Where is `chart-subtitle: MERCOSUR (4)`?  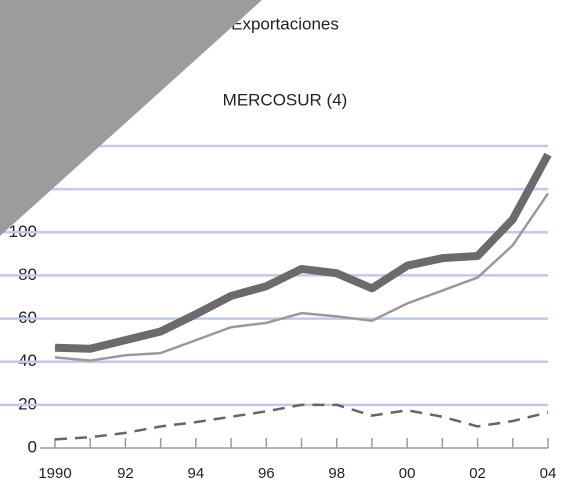
chart-subtitle: MERCOSUR (4) is located at coordinates (285, 99).